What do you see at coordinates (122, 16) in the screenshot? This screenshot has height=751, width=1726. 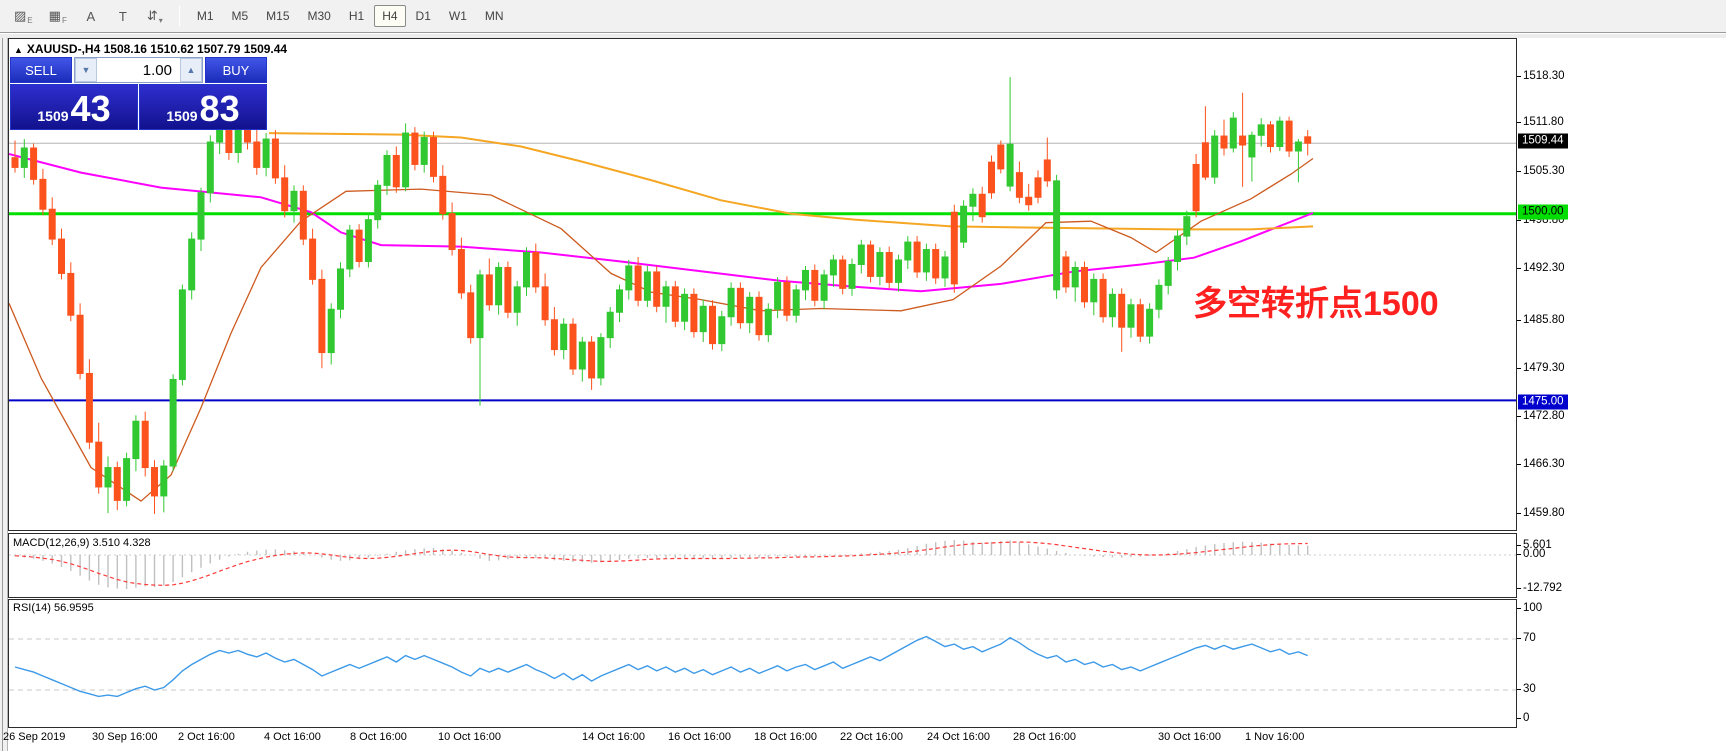 I see `text-box-icon: T` at bounding box center [122, 16].